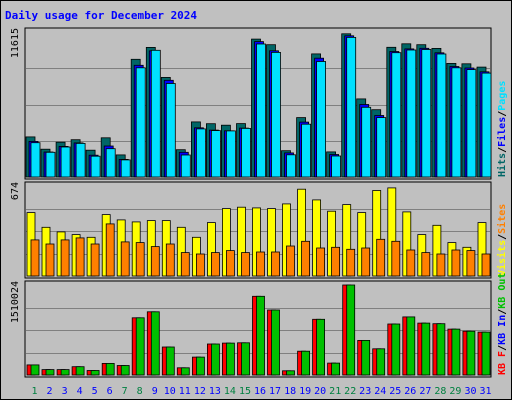  I want to click on legend-entry: Files, so click(502, 132).